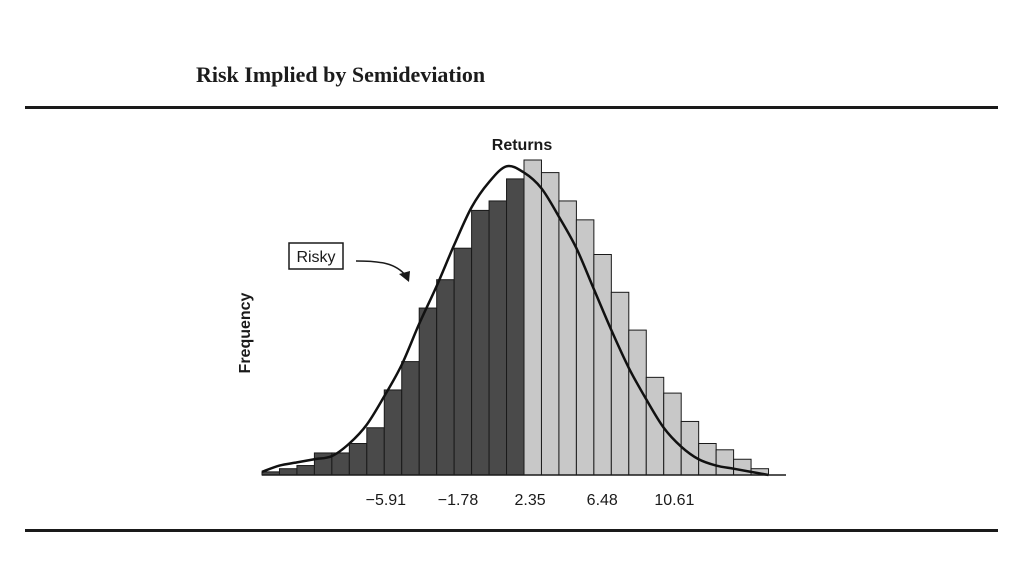 The height and width of the screenshot is (578, 1024). I want to click on figure-title: Risk Implied by Semideviation, so click(341, 74).